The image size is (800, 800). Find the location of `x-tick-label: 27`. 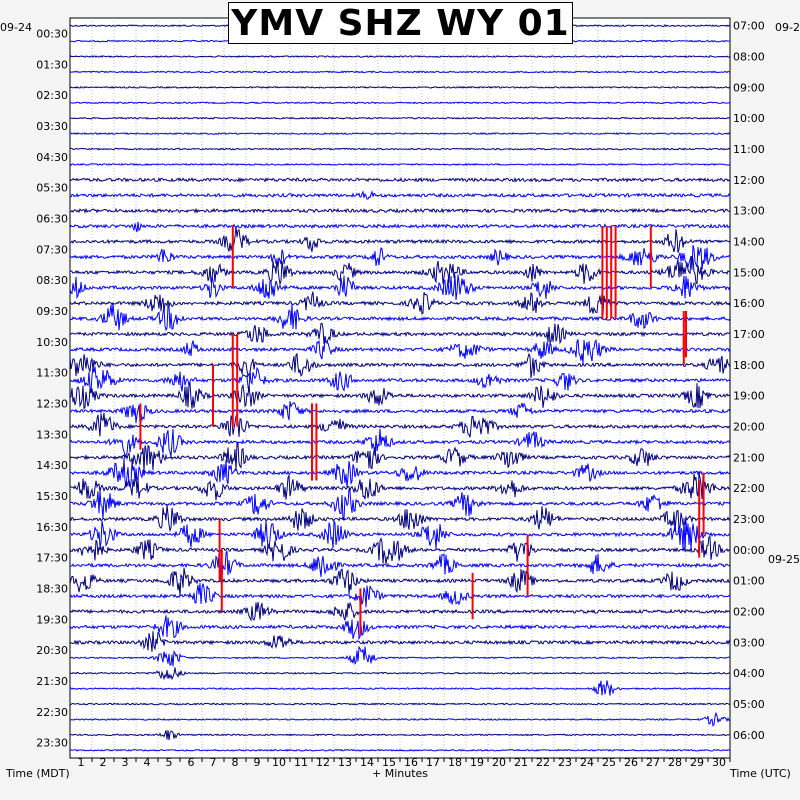

x-tick-label: 27 is located at coordinates (653, 762).